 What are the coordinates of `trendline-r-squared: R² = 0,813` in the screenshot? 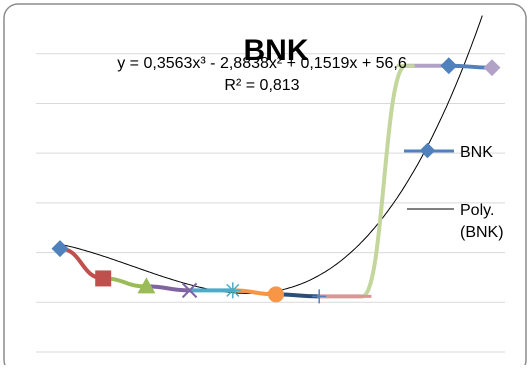 It's located at (261, 85).